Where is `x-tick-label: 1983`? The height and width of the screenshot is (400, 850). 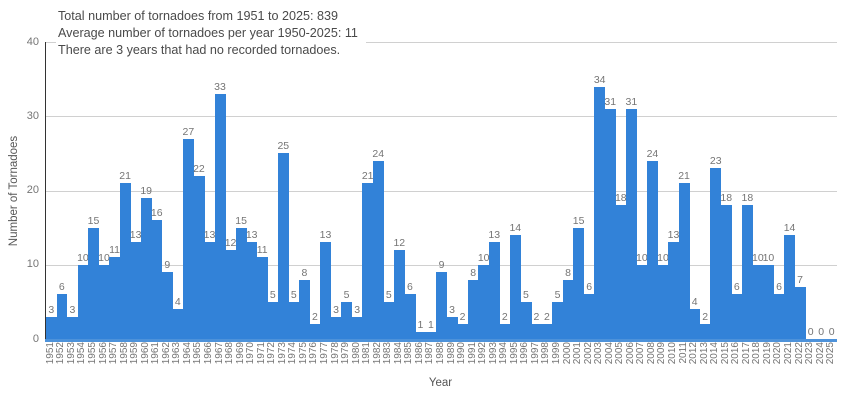 x-tick-label: 1983 is located at coordinates (388, 353).